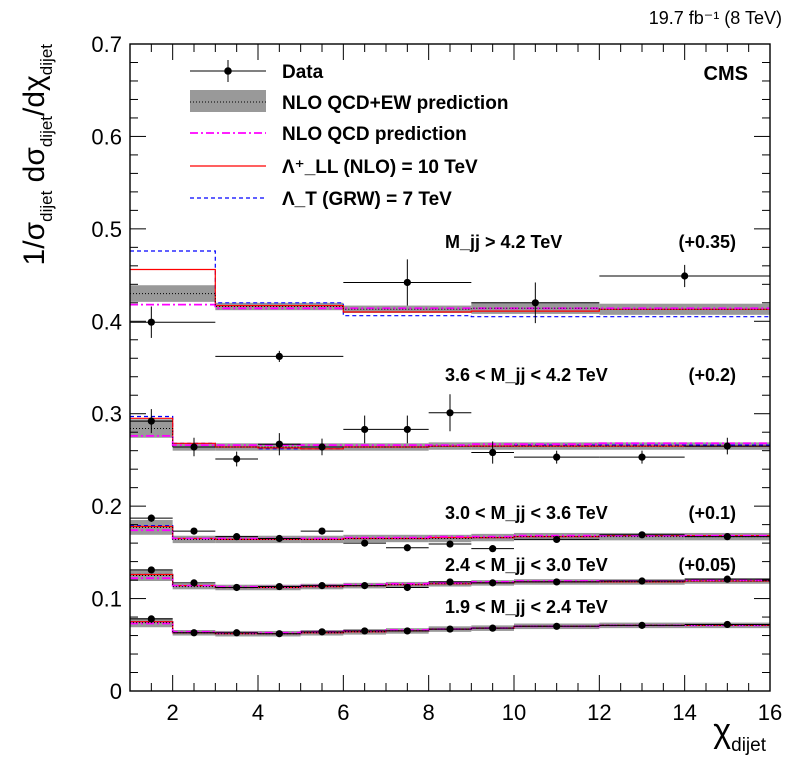  What do you see at coordinates (684, 712) in the screenshot?
I see `x-tick-label: 14` at bounding box center [684, 712].